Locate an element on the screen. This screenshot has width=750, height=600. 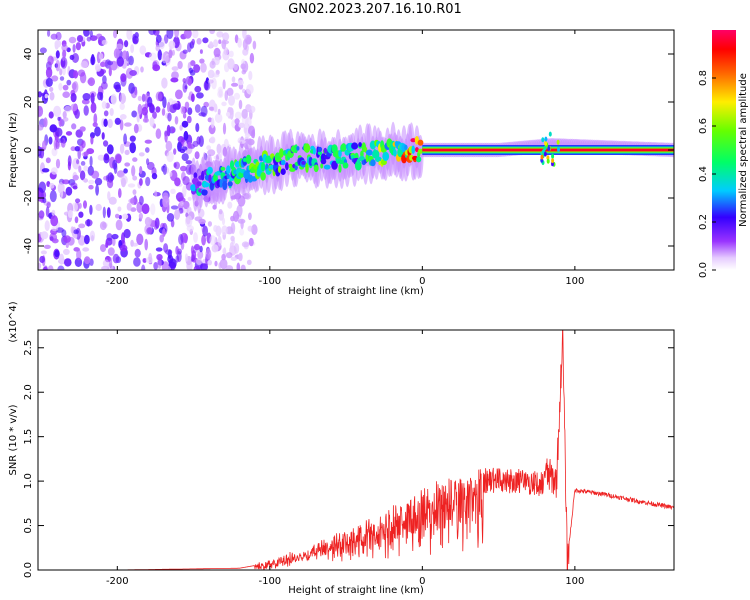
colorbar-ticks: 0.0 0.2 0.4 0.6 0.8 is located at coordinates (707, 174).